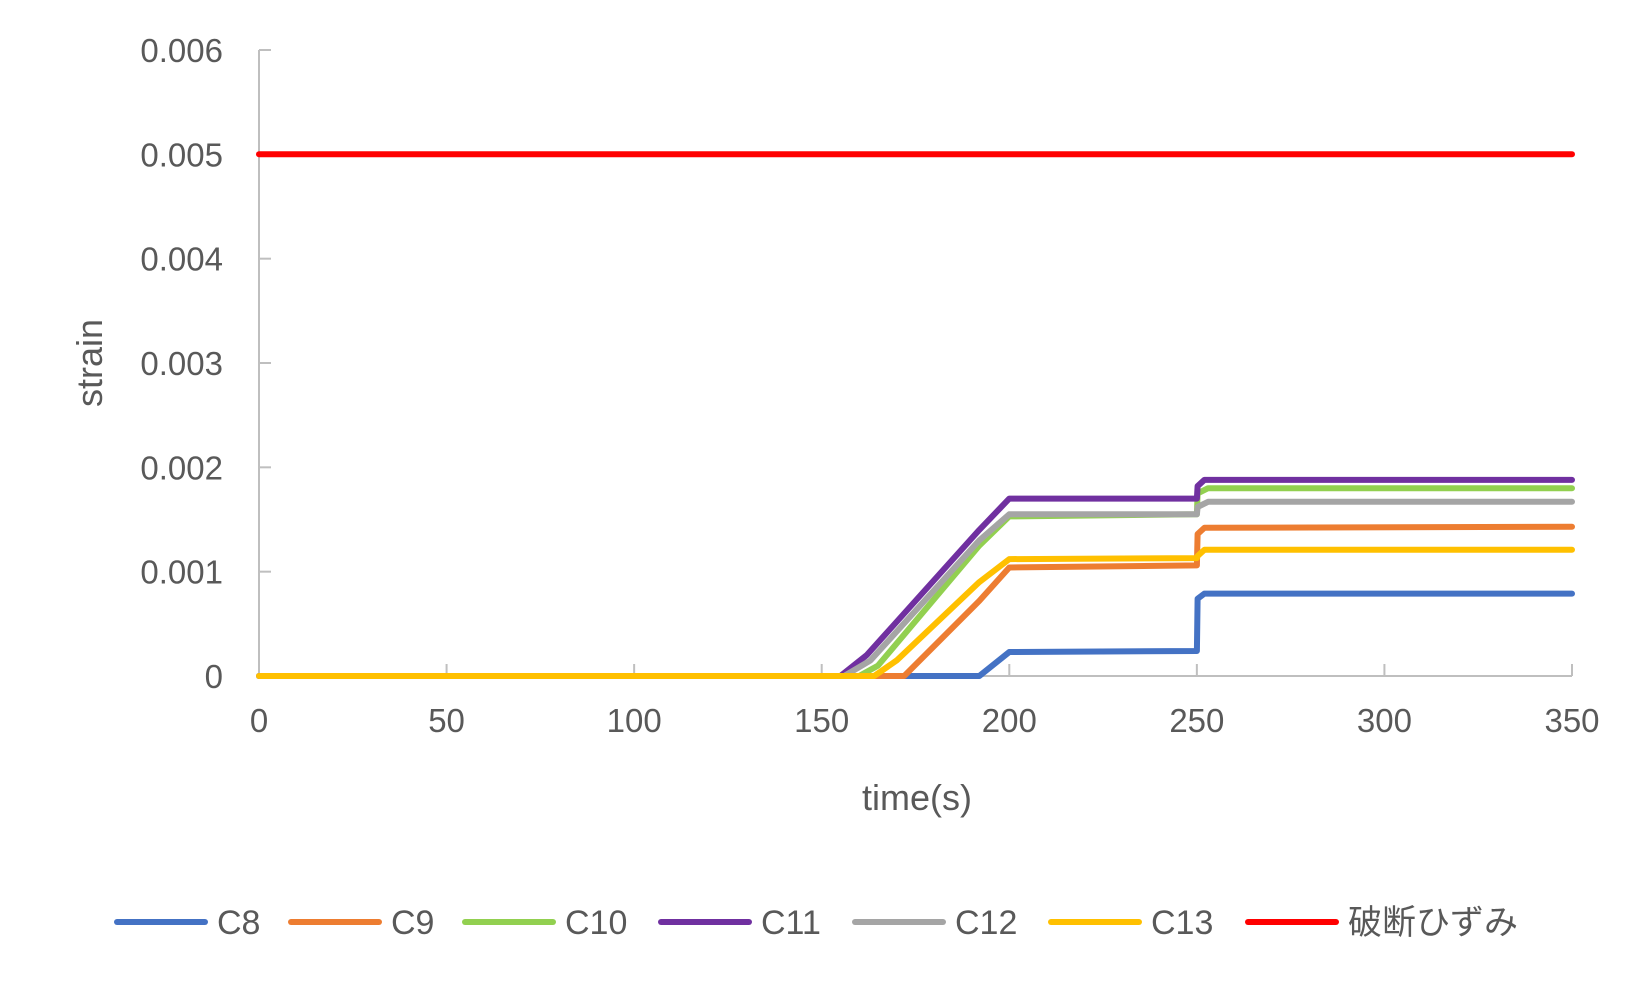  What do you see at coordinates (634, 720) in the screenshot?
I see `x-tick-label: 100` at bounding box center [634, 720].